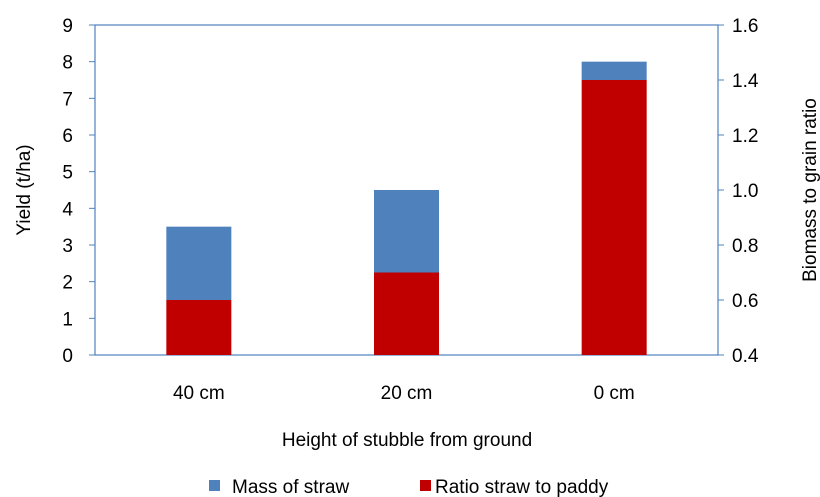 This screenshot has width=820, height=497. What do you see at coordinates (745, 246) in the screenshot?
I see `y2-tick-label: 0.8` at bounding box center [745, 246].